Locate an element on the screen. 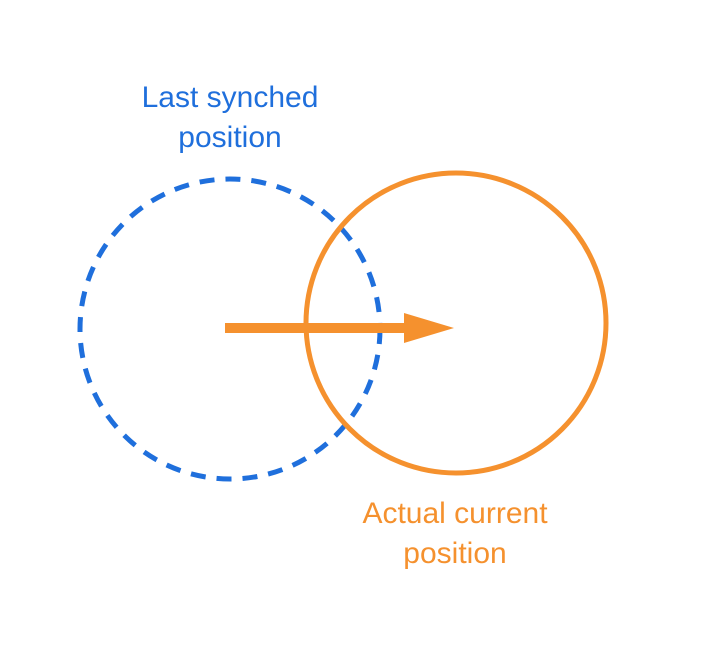 Image resolution: width=707 pixels, height=645 pixels. actual-label-line1: Actual current is located at coordinates (455, 513).